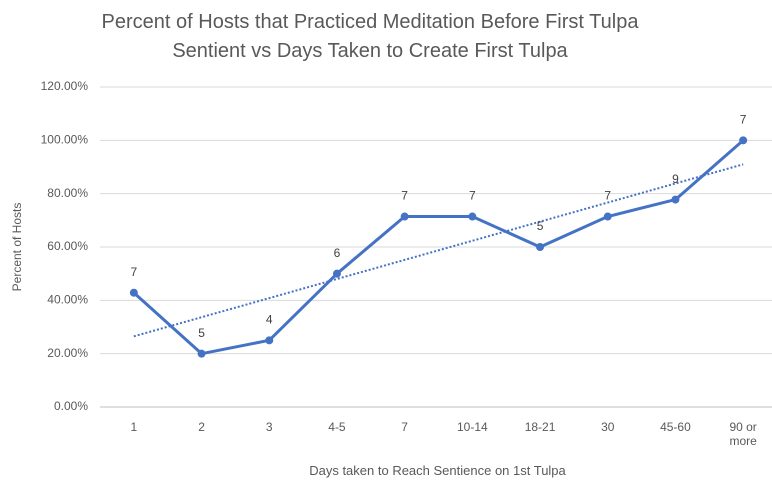  I want to click on x-tick-label: 30, so click(608, 427).